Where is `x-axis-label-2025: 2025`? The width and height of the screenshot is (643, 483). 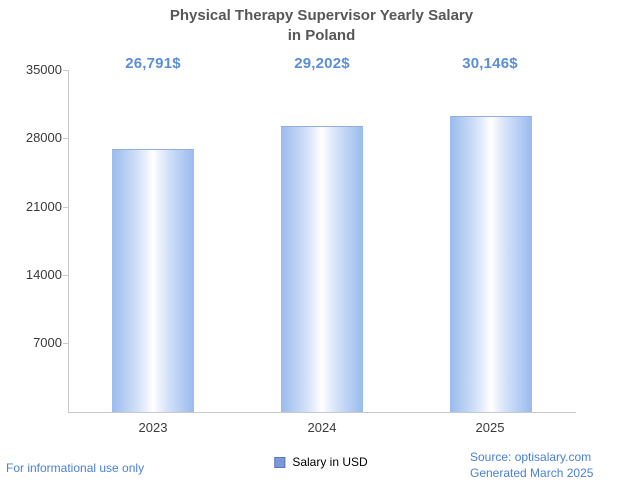 x-axis-label-2025: 2025 is located at coordinates (490, 427).